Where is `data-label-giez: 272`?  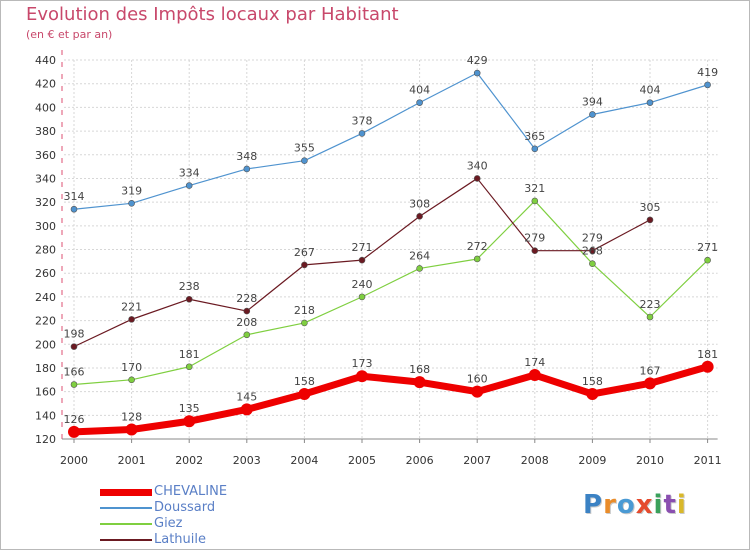
data-label-giez: 272 is located at coordinates (477, 246).